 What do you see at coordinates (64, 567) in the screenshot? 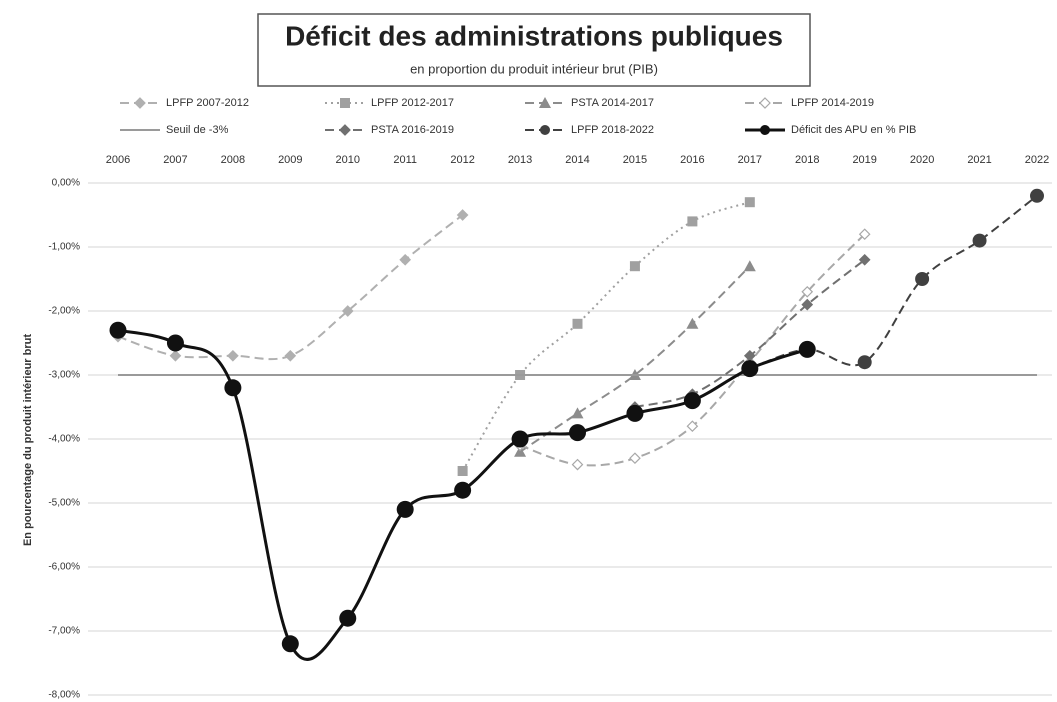
I see `y-tick-label: -6,00%` at bounding box center [64, 567].